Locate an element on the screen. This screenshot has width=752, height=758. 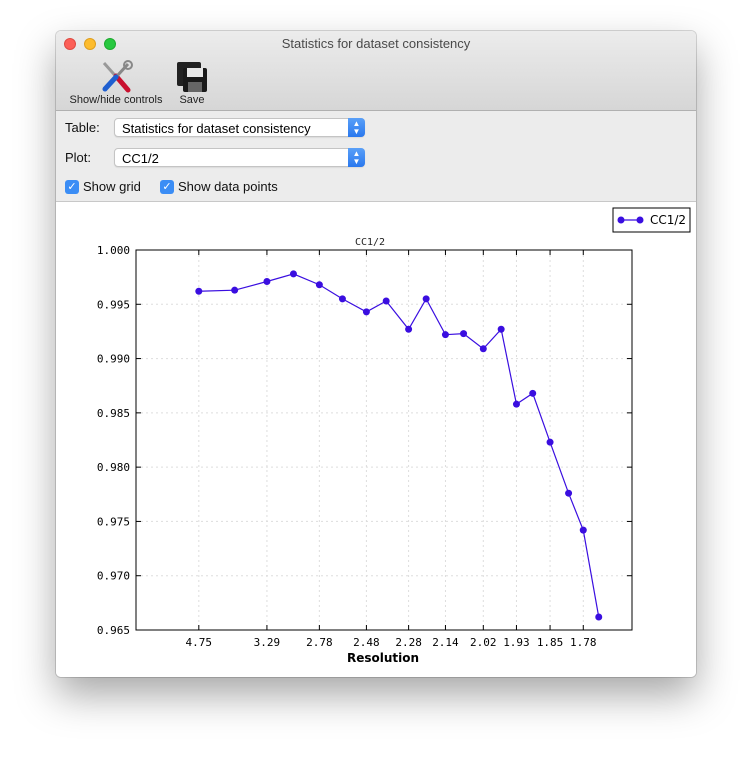
show-hide-controls-button: Show/hide controls is located at coordinates (116, 82).